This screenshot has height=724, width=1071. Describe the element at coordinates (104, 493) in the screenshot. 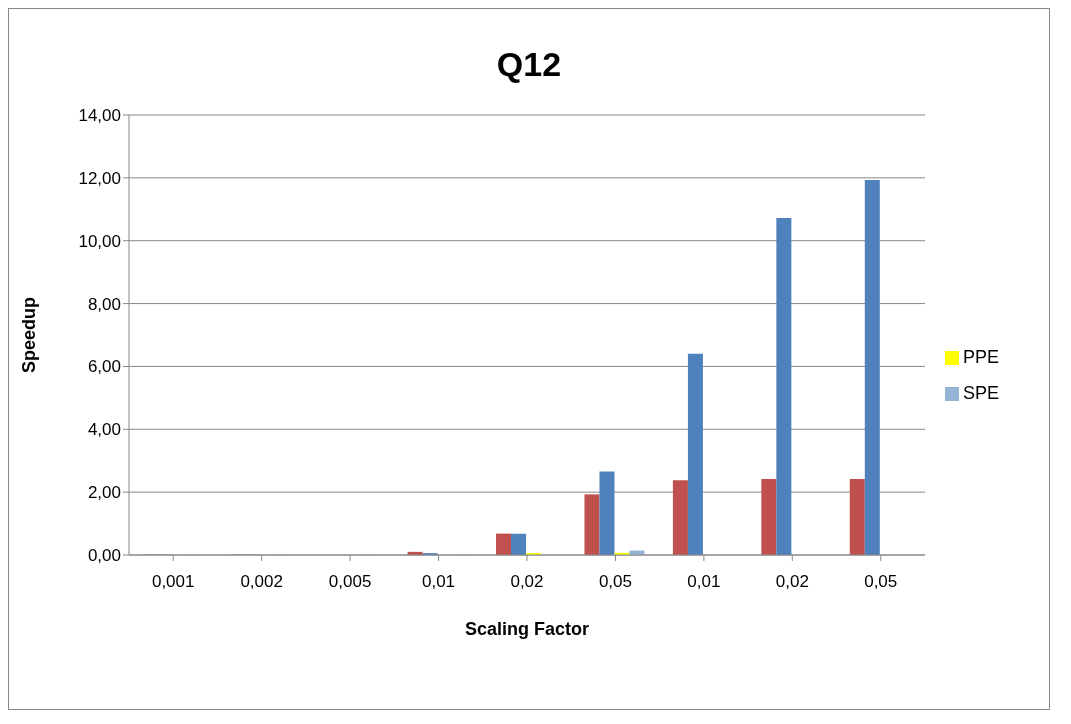

I see `y-tick-label: 2,00` at that location.